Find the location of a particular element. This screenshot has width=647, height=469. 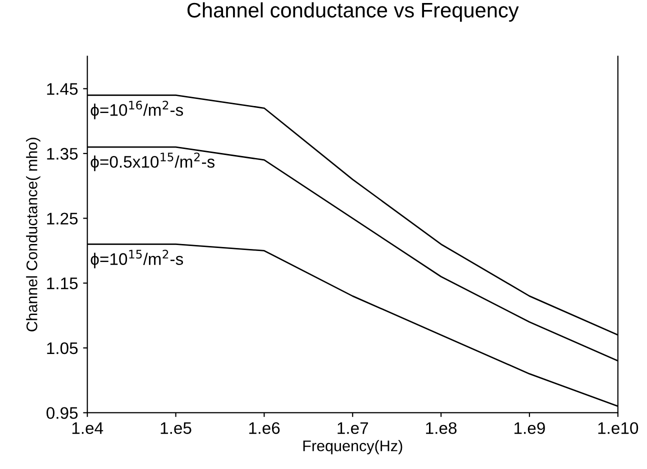

y-tick-label: 1.15 is located at coordinates (62, 284).